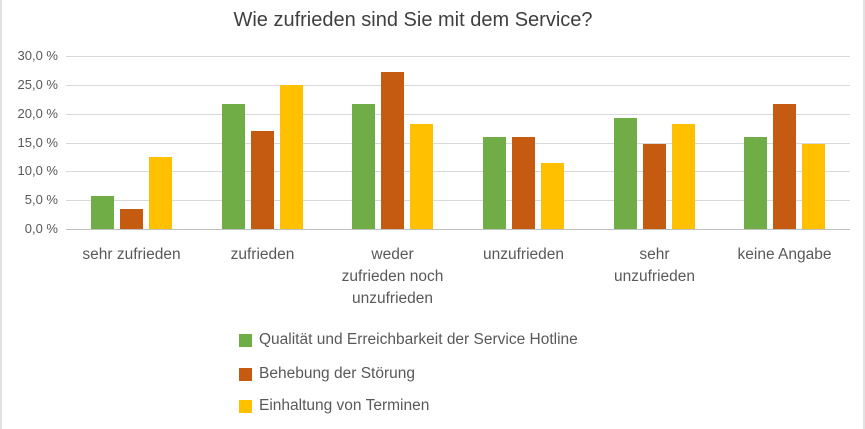 The image size is (865, 429). I want to click on x-category-label-line: zufrieden noch, so click(392, 276).